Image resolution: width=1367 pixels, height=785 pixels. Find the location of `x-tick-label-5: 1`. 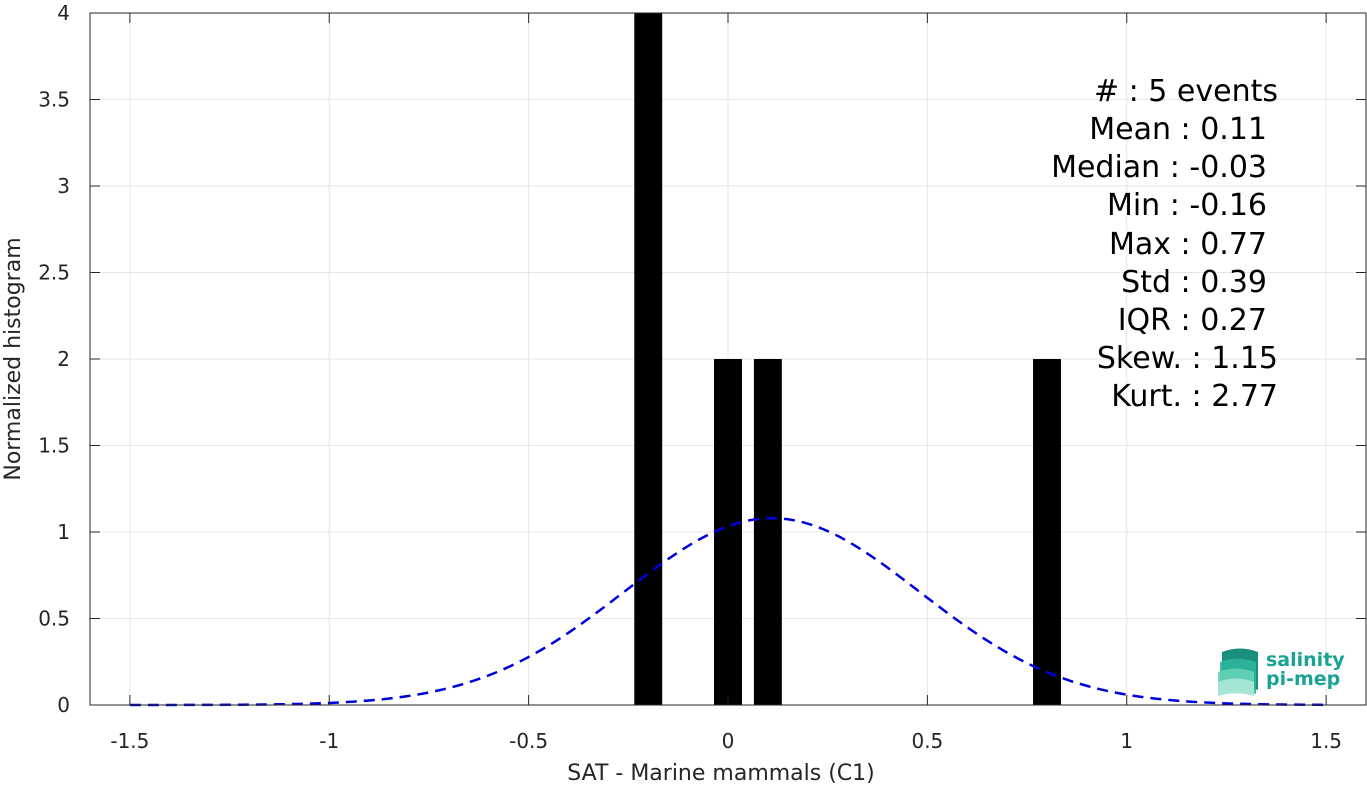

x-tick-label-5: 1 is located at coordinates (1126, 741).